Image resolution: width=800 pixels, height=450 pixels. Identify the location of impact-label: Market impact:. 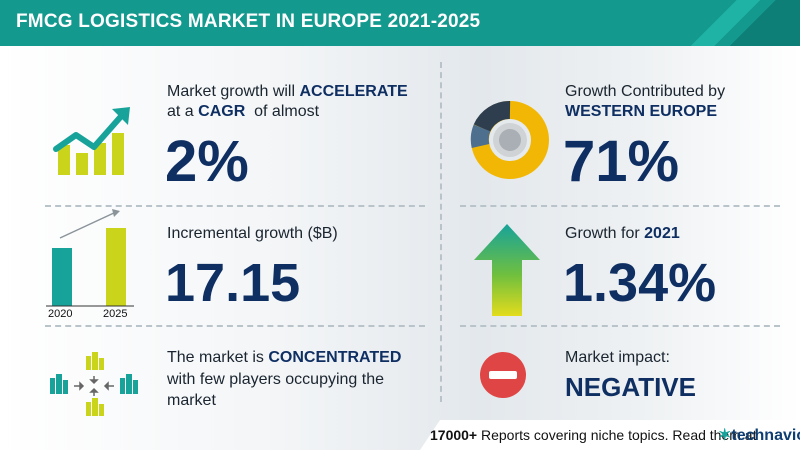
(617, 357).